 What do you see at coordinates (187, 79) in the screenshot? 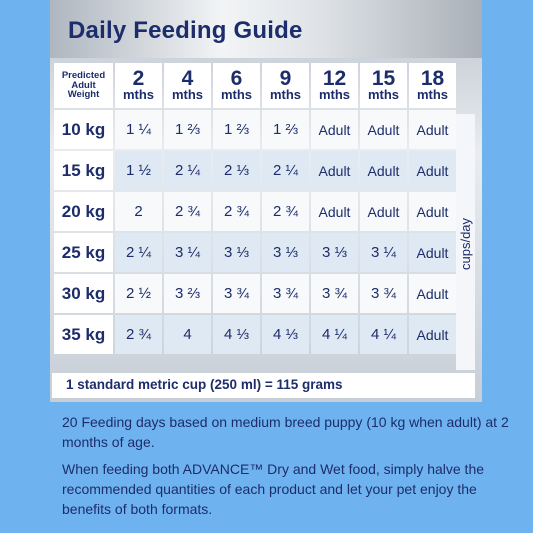
I see `age-number: 4` at bounding box center [187, 79].